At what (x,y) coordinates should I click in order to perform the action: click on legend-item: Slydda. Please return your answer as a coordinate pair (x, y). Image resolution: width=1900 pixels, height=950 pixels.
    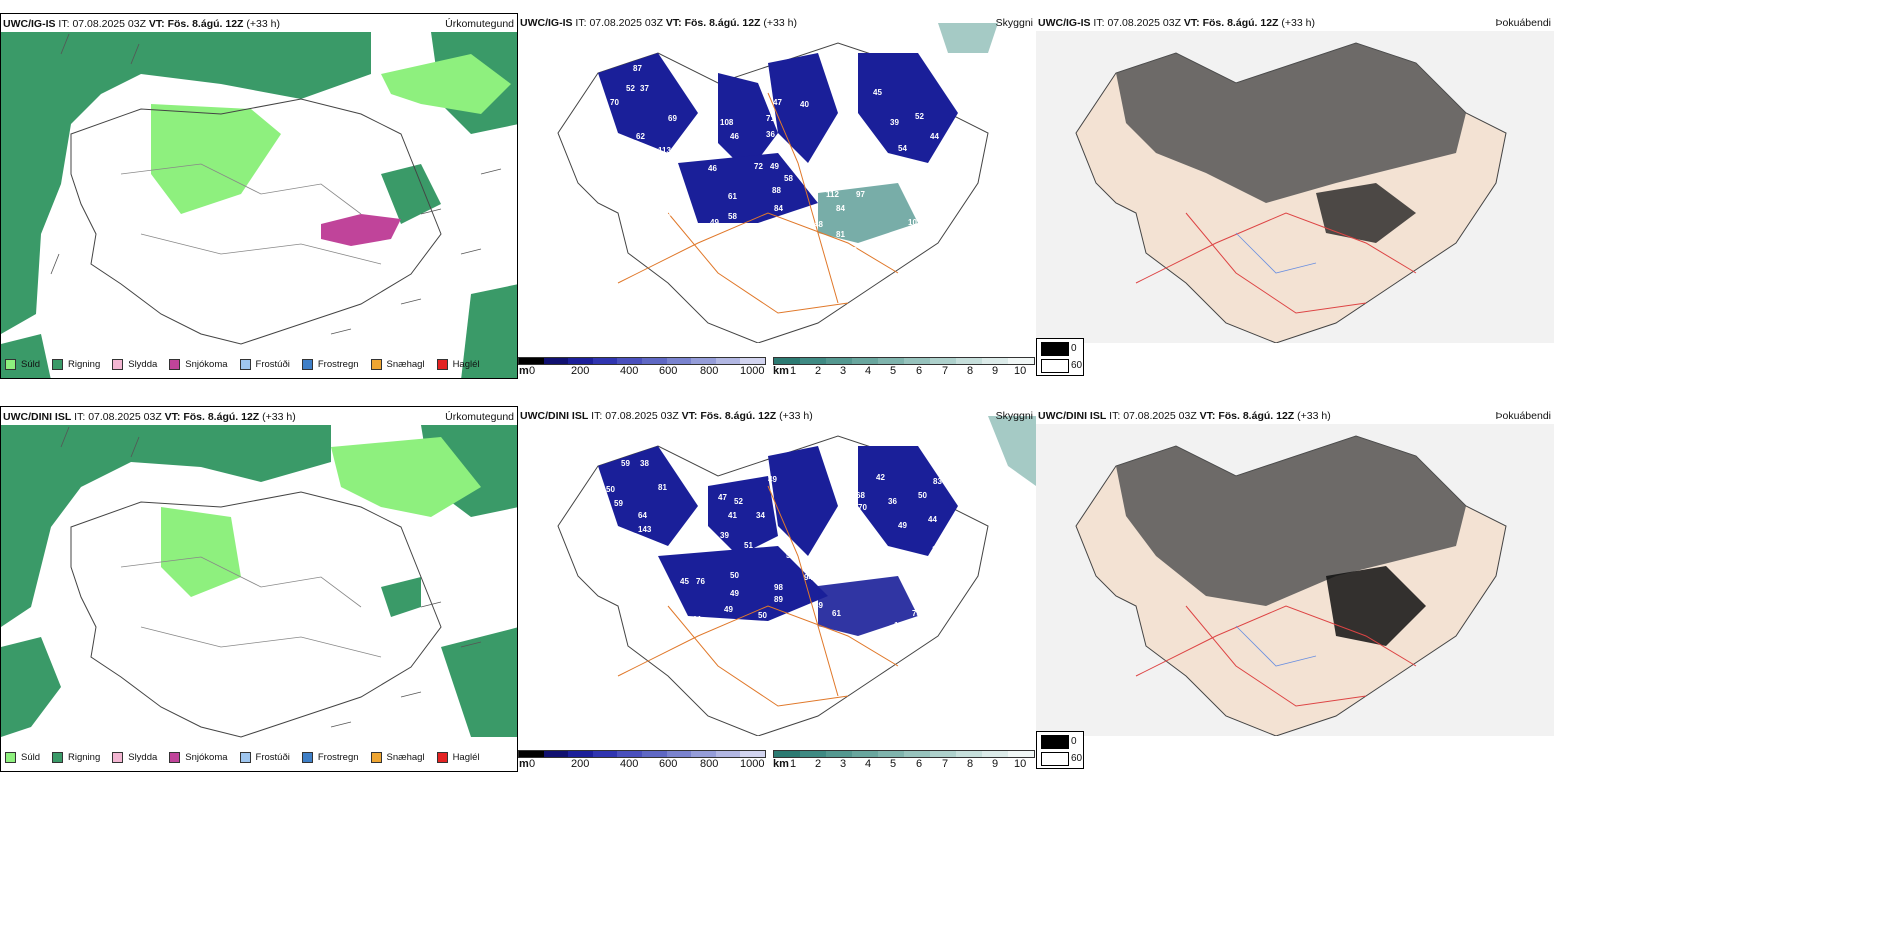
    Looking at the image, I should click on (134, 364).